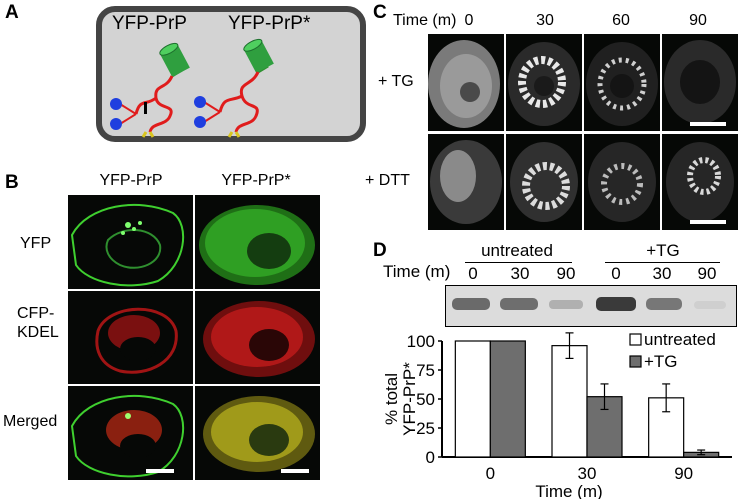 This screenshot has height=504, width=743. Describe the element at coordinates (469, 20) in the screenshot. I see `panel-c-time-0: 0` at that location.